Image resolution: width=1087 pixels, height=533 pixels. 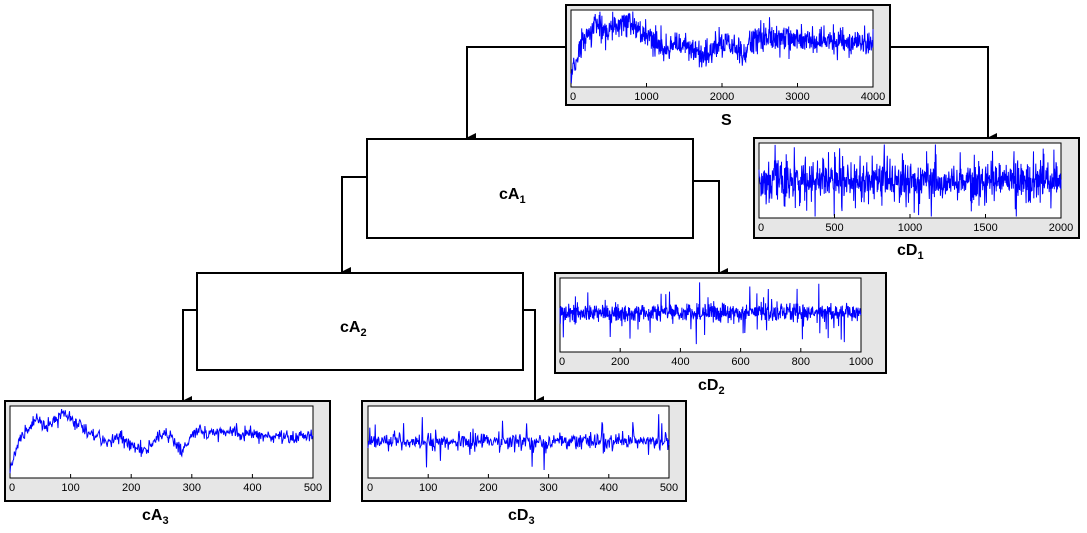 What do you see at coordinates (943, 94) in the screenshot?
I see `arrow-s-to-cd1` at bounding box center [943, 94].